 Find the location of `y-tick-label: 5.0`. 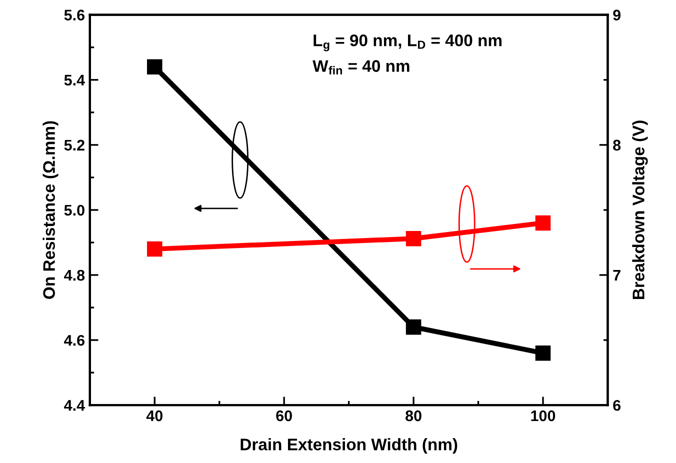

y-tick-label: 5.0 is located at coordinates (74, 210).